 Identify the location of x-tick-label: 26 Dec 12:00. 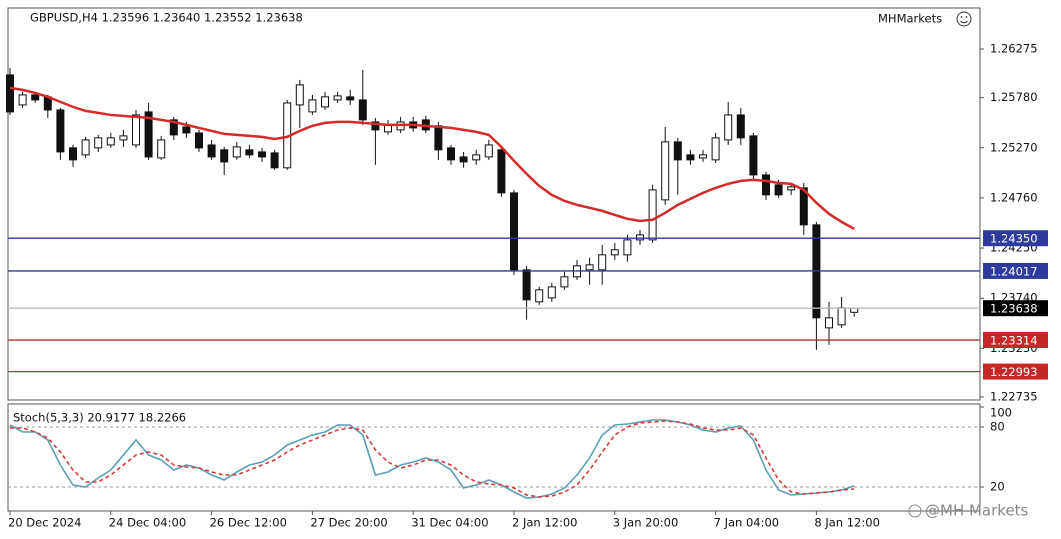
(248, 523).